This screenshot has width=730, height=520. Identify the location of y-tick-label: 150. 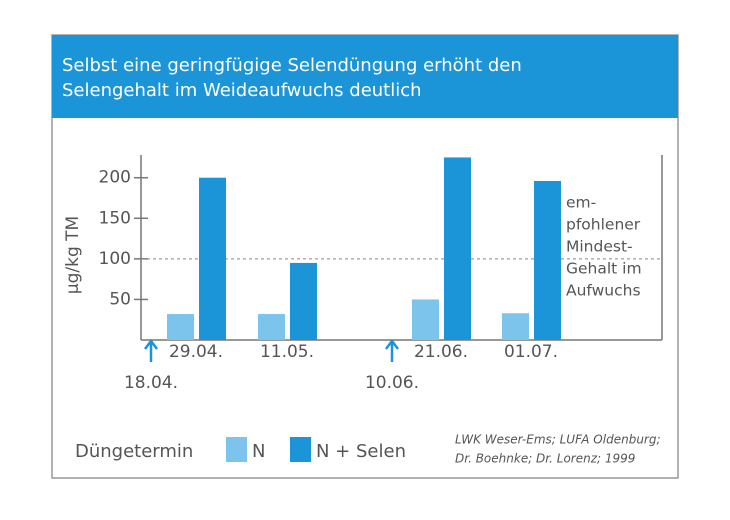
(115, 218).